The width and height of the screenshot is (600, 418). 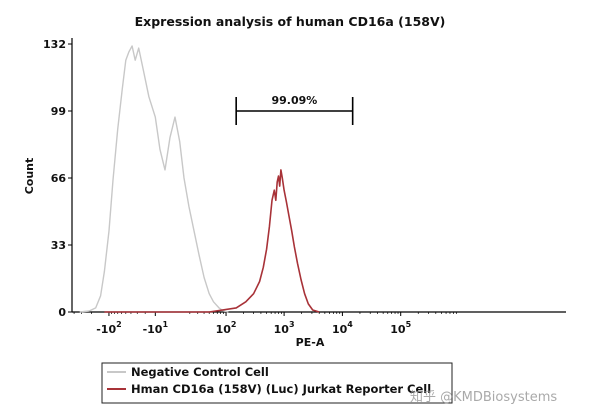 What do you see at coordinates (310, 342) in the screenshot?
I see `x-axis-label: PE-A` at bounding box center [310, 342].